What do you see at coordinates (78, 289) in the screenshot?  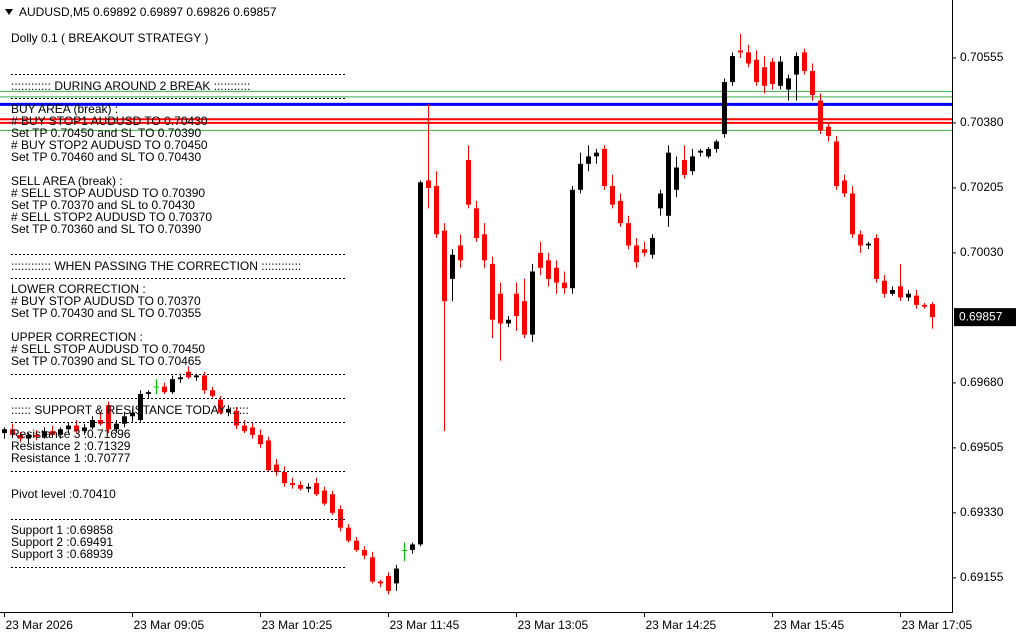 I see `panel-text: LOWER CORRECTION :` at bounding box center [78, 289].